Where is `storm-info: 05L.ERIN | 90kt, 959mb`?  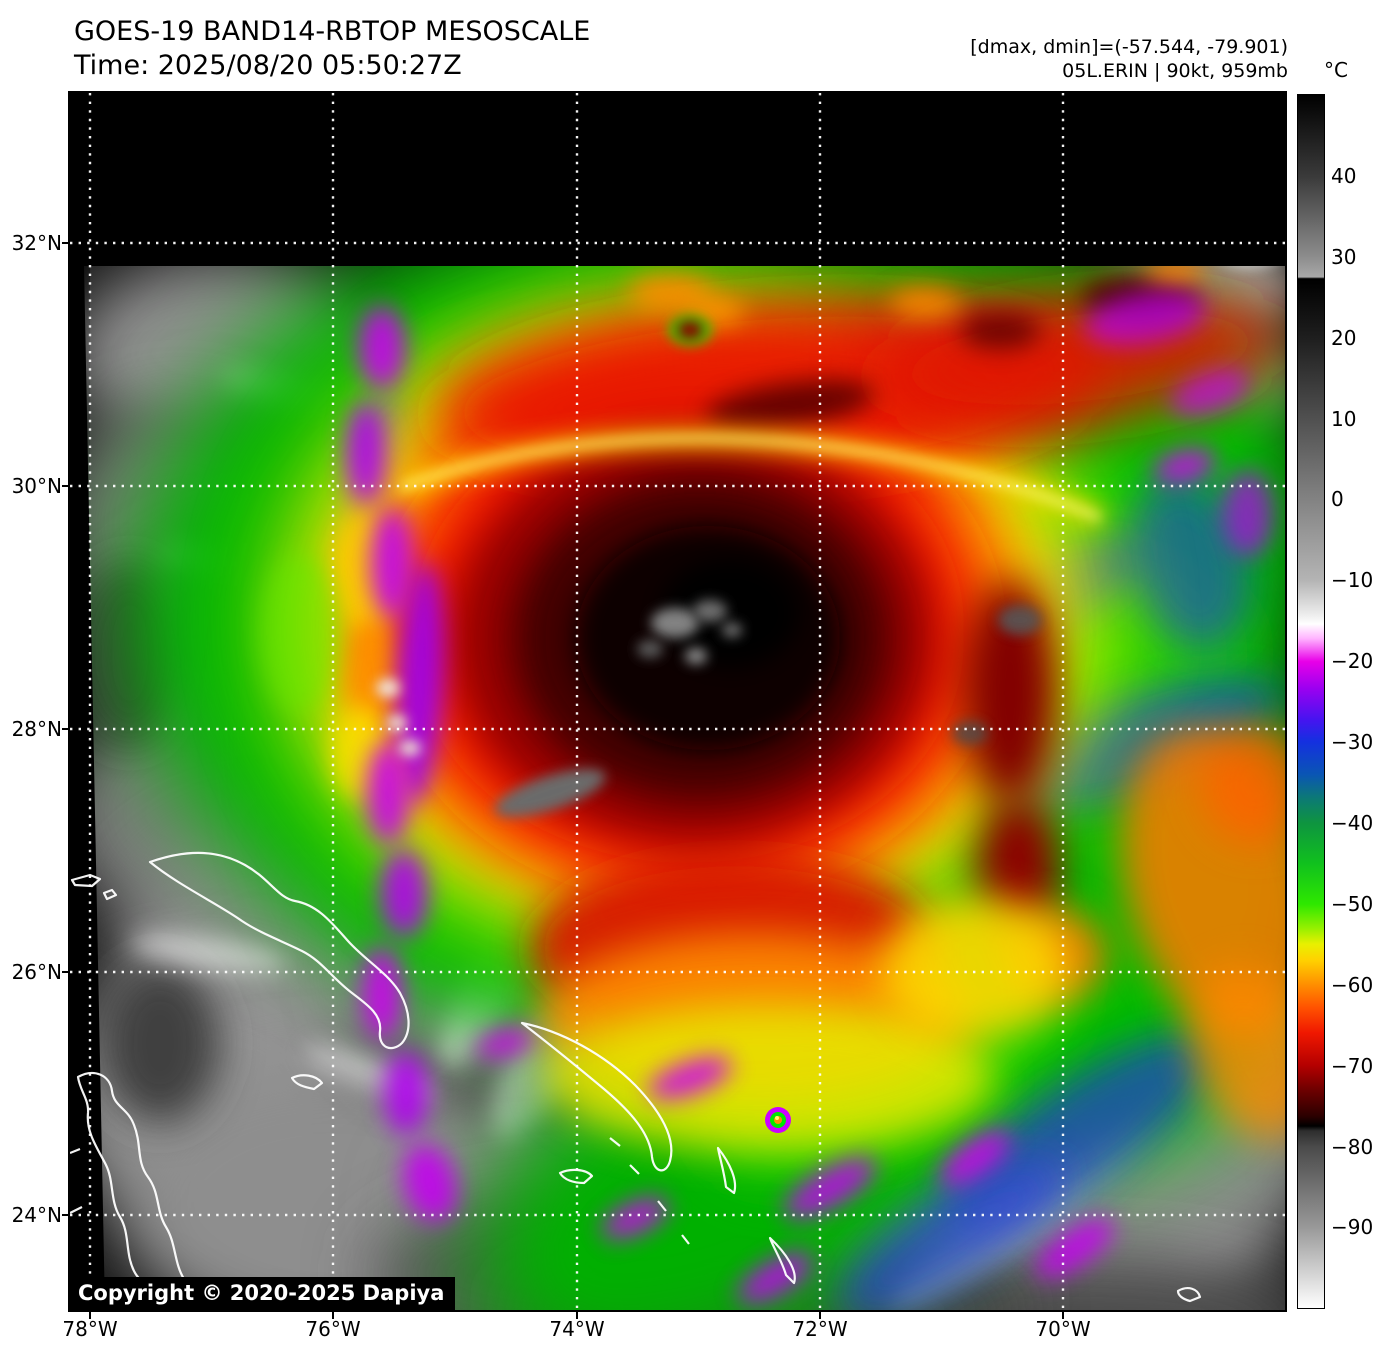
storm-info: 05L.ERIN | 90kt, 959mb is located at coordinates (1175, 71).